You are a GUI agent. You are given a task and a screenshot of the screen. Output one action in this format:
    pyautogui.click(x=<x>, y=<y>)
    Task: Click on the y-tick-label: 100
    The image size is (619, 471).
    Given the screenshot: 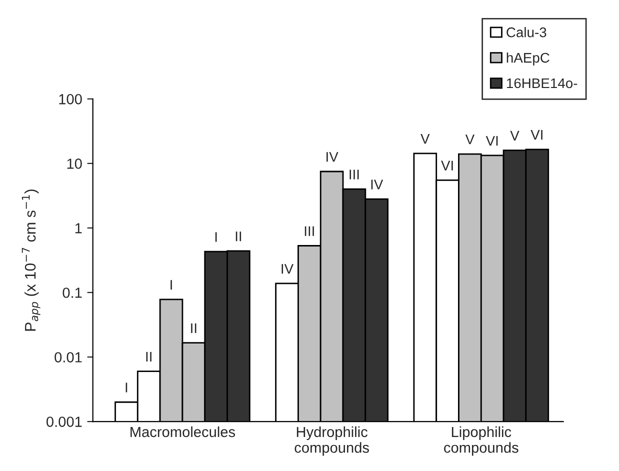 What is the action you would take?
    pyautogui.click(x=70, y=99)
    